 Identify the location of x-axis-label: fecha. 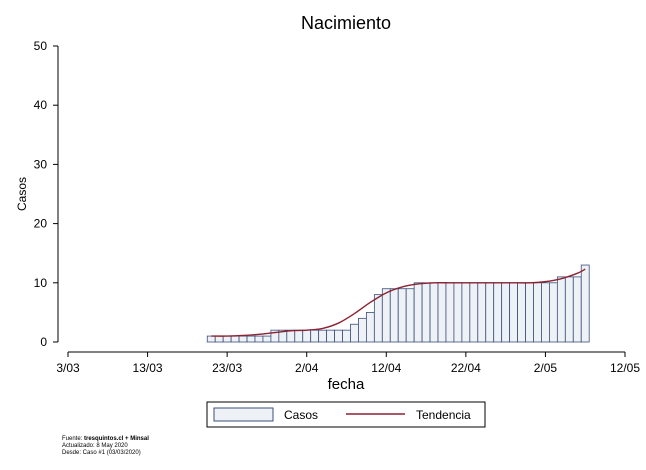
(346, 384).